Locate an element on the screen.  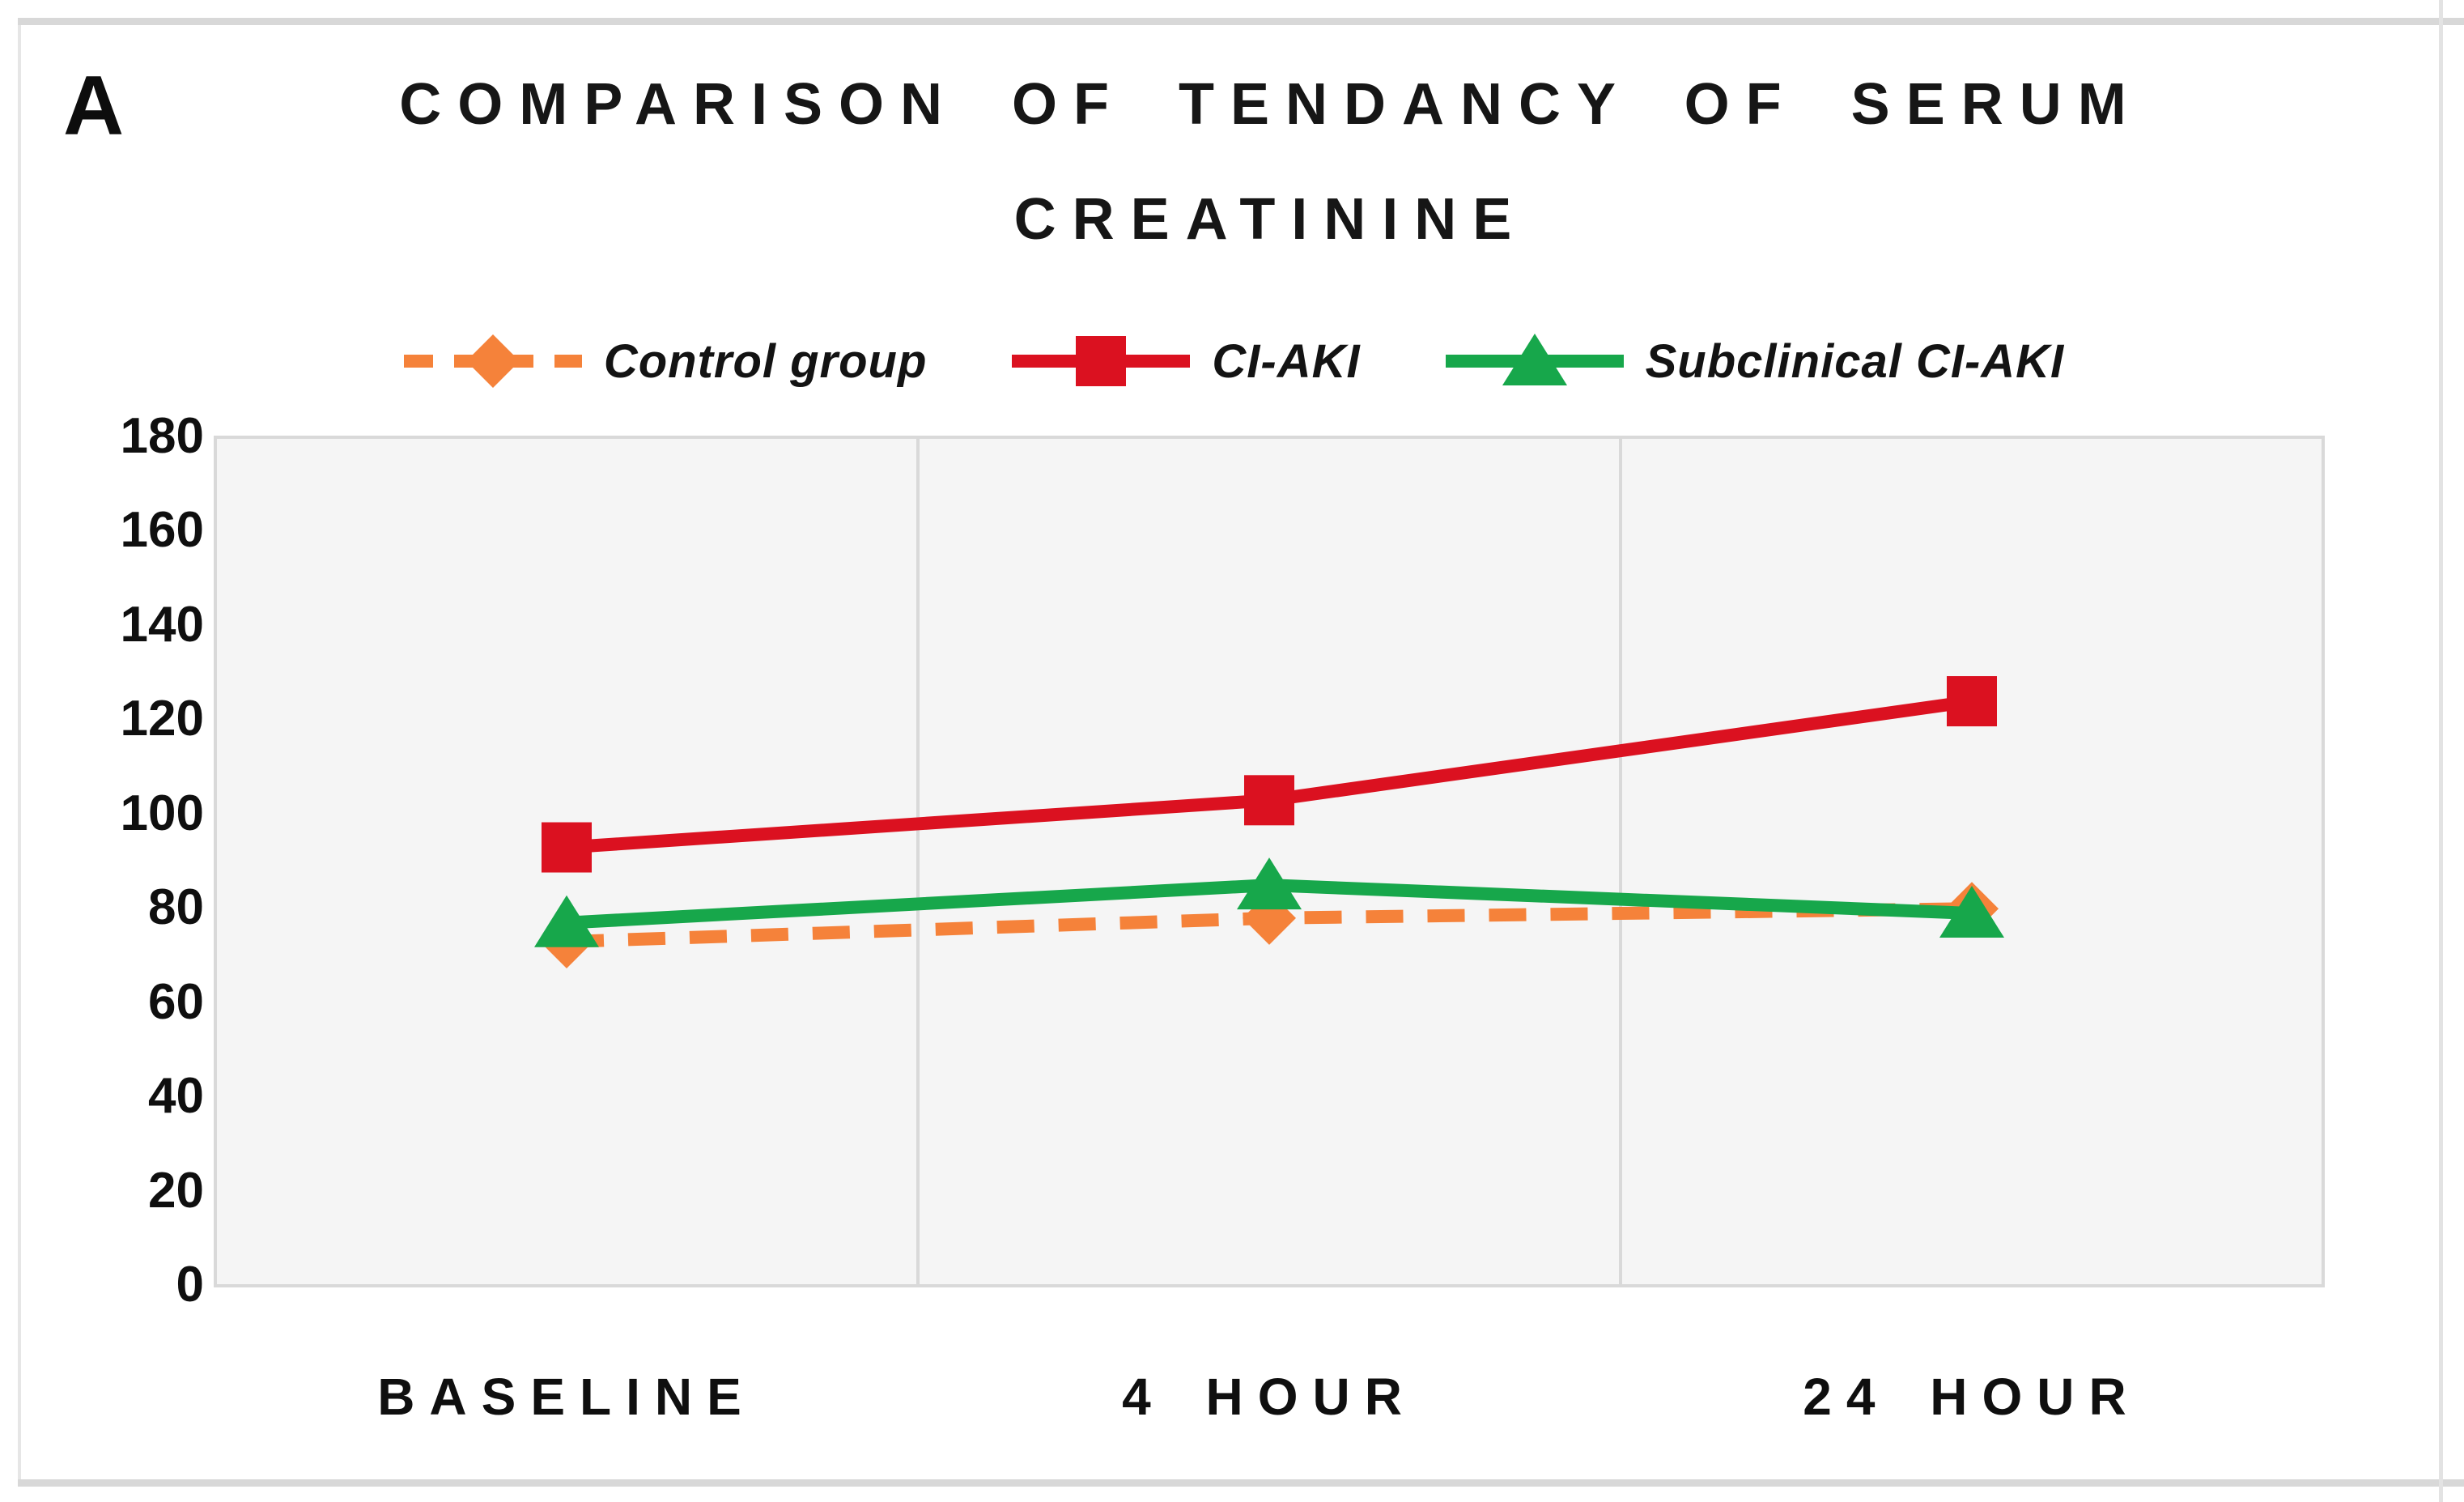
x-tick-label-24-hour: 24 HOUR is located at coordinates (1972, 1397).